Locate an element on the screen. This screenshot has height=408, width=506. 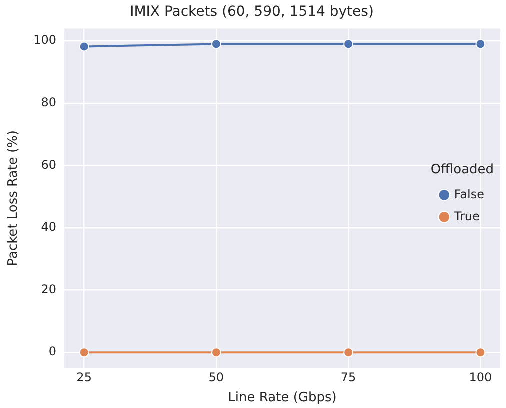
x-axis-title: Line Rate (Gbps) is located at coordinates (282, 398).